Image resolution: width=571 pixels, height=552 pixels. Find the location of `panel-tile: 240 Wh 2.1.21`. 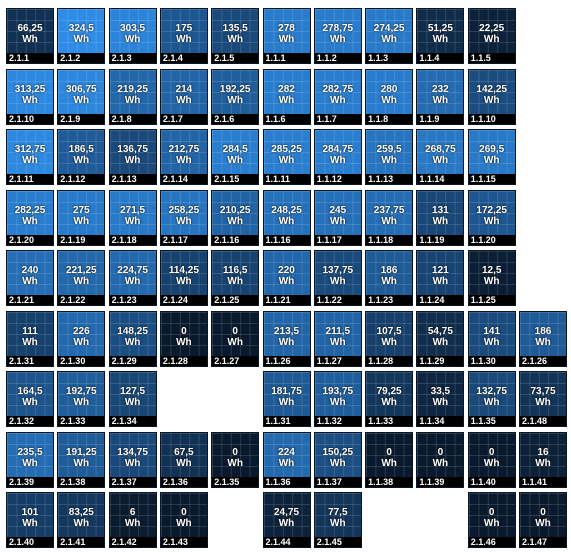

panel-tile: 240 Wh 2.1.21 is located at coordinates (30, 278).